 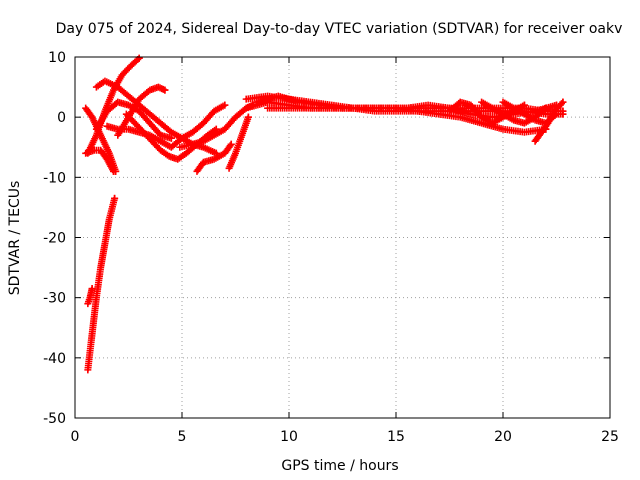 I want to click on y-tick-label: -30, so click(x=54, y=299).